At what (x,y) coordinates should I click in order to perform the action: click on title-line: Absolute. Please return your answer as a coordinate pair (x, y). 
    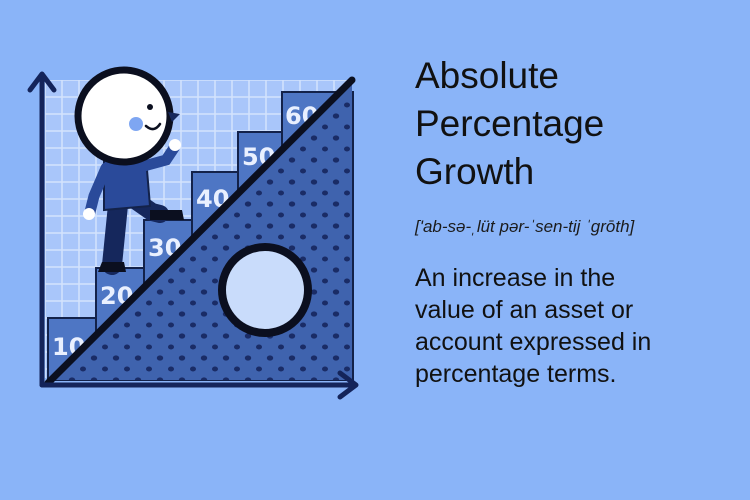
    Looking at the image, I should click on (487, 75).